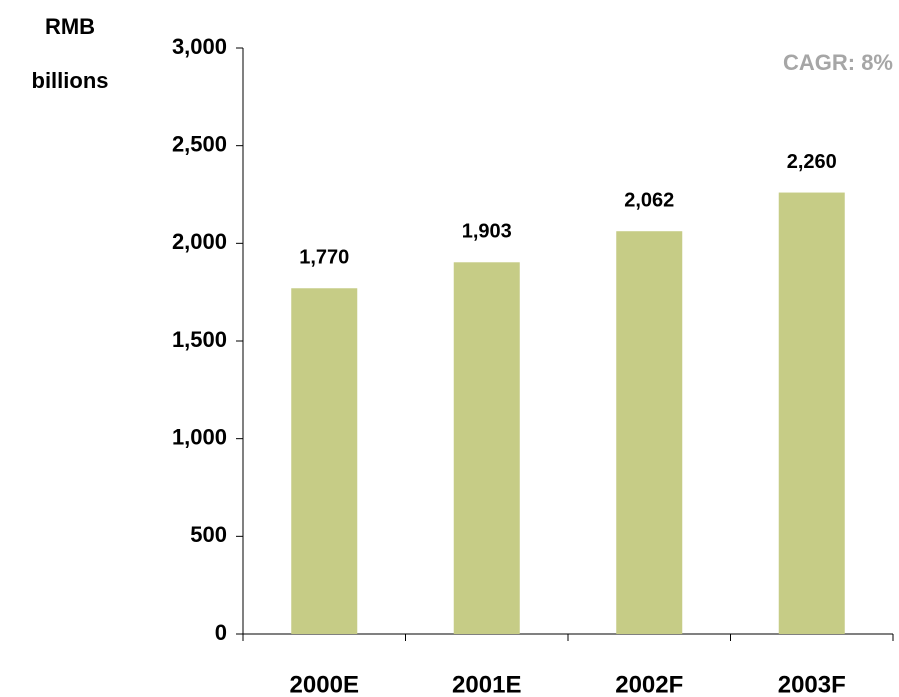 The image size is (899, 697). What do you see at coordinates (221, 632) in the screenshot?
I see `y-tick-label: 0` at bounding box center [221, 632].